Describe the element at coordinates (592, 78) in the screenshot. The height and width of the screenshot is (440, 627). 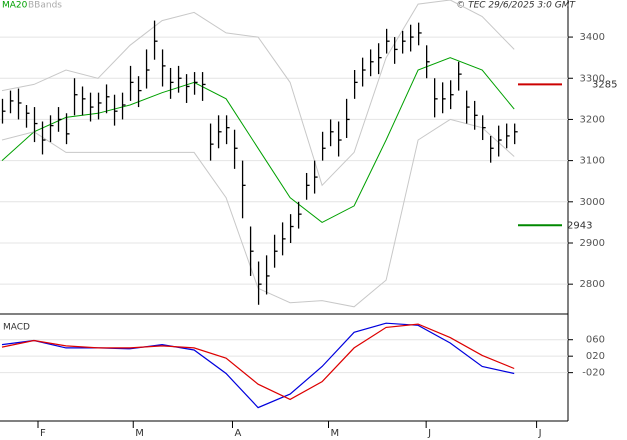
I see `y-tick-label: 3300` at that location.